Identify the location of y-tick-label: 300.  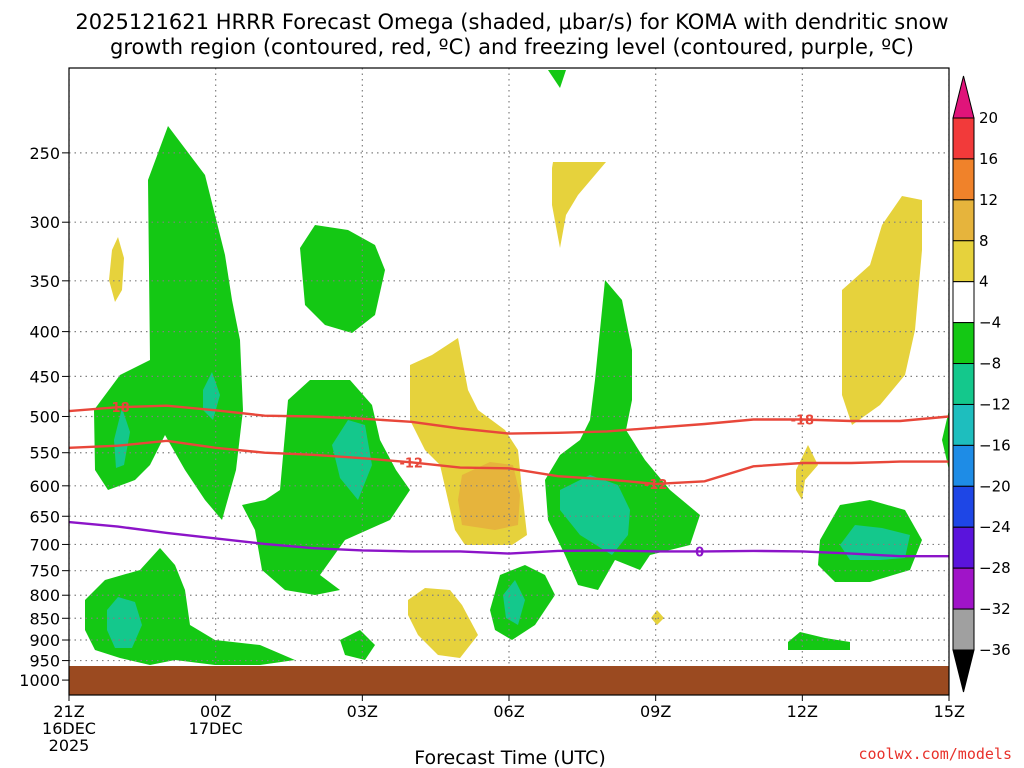
(44, 222).